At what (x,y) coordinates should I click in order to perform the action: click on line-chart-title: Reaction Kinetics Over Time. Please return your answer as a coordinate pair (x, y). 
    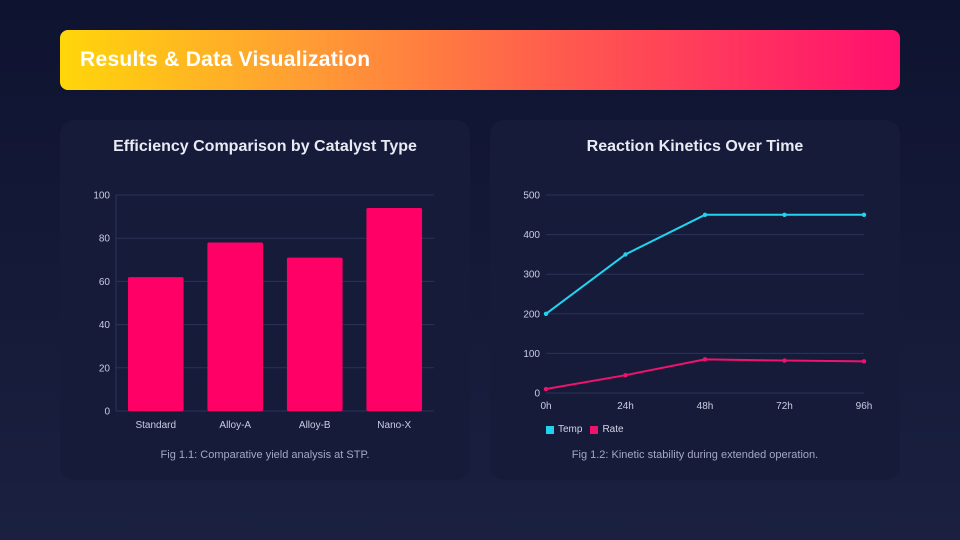
    Looking at the image, I should click on (695, 146).